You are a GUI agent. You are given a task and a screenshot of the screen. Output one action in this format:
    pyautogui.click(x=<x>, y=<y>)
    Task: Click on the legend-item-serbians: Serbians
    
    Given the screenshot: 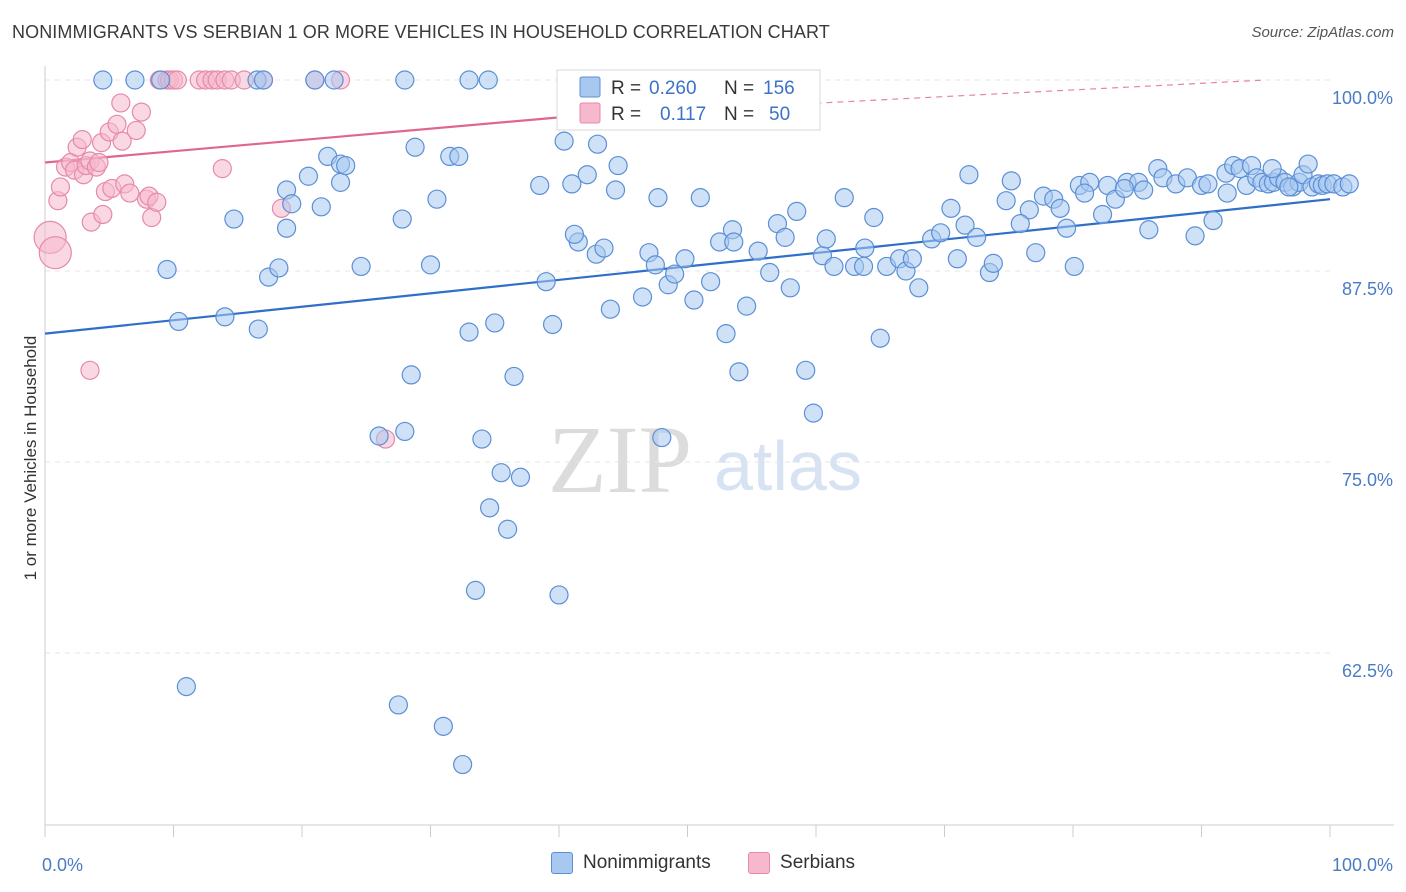 What is the action you would take?
    pyautogui.click(x=801, y=863)
    